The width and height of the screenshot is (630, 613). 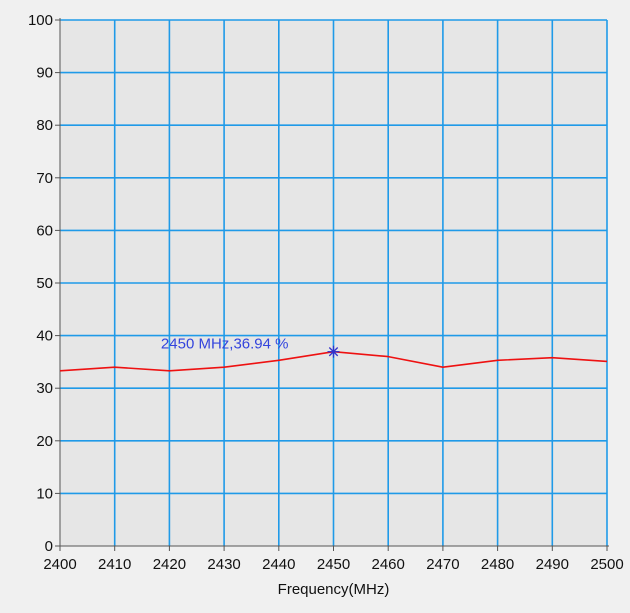 What do you see at coordinates (40, 20) in the screenshot?
I see `y-tick-label: 100` at bounding box center [40, 20].